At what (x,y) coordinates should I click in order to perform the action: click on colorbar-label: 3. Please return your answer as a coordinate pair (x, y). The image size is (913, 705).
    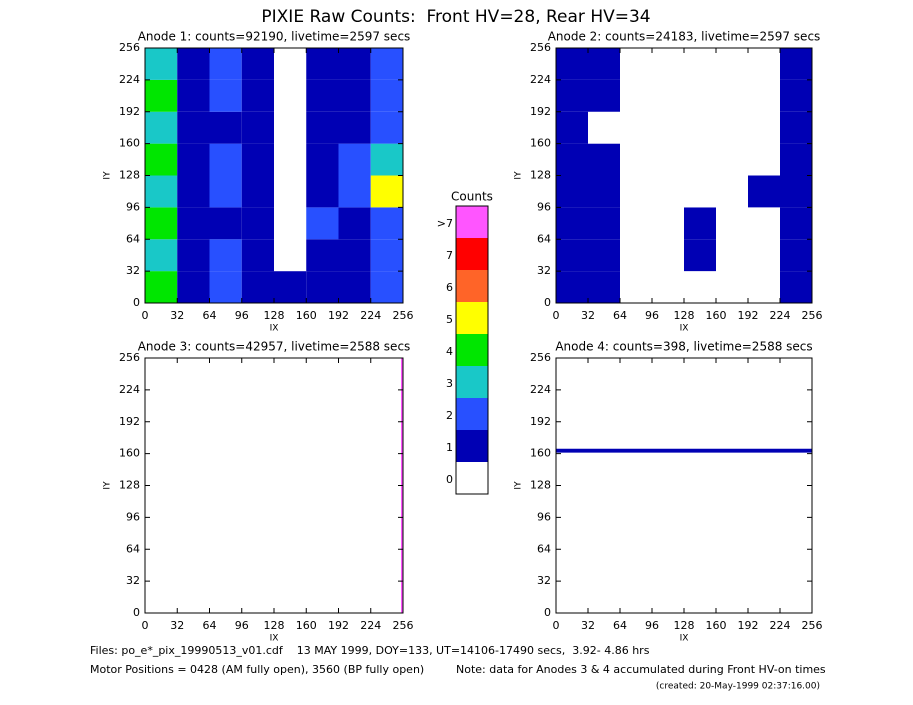
    Looking at the image, I should click on (449, 383).